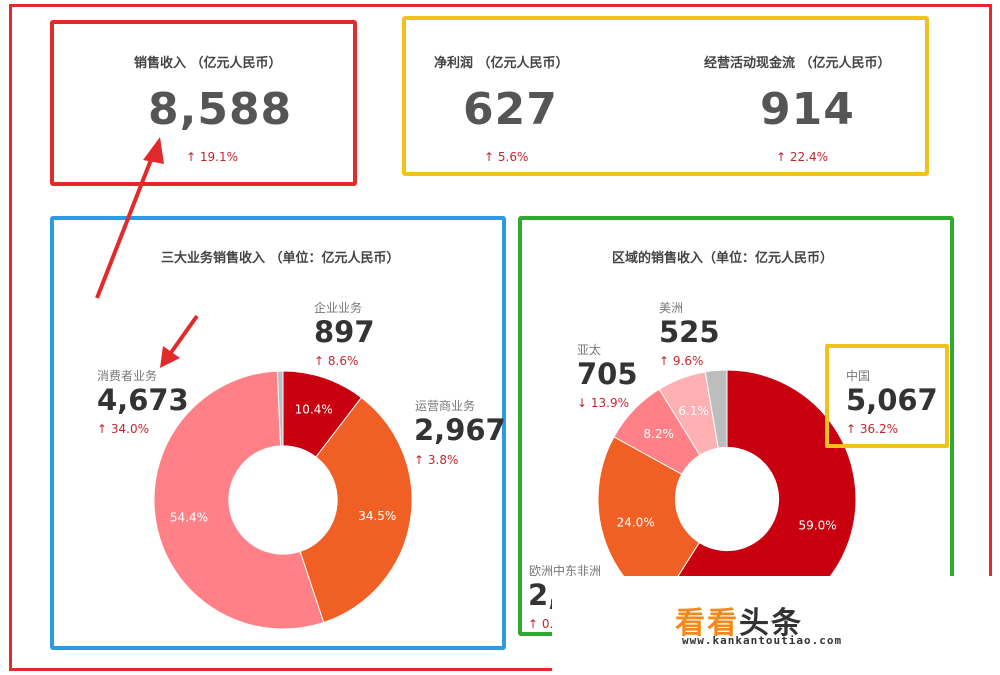 The width and height of the screenshot is (1000, 675). Describe the element at coordinates (220, 109) in the screenshot. I see `sales-value: 8,588` at that location.